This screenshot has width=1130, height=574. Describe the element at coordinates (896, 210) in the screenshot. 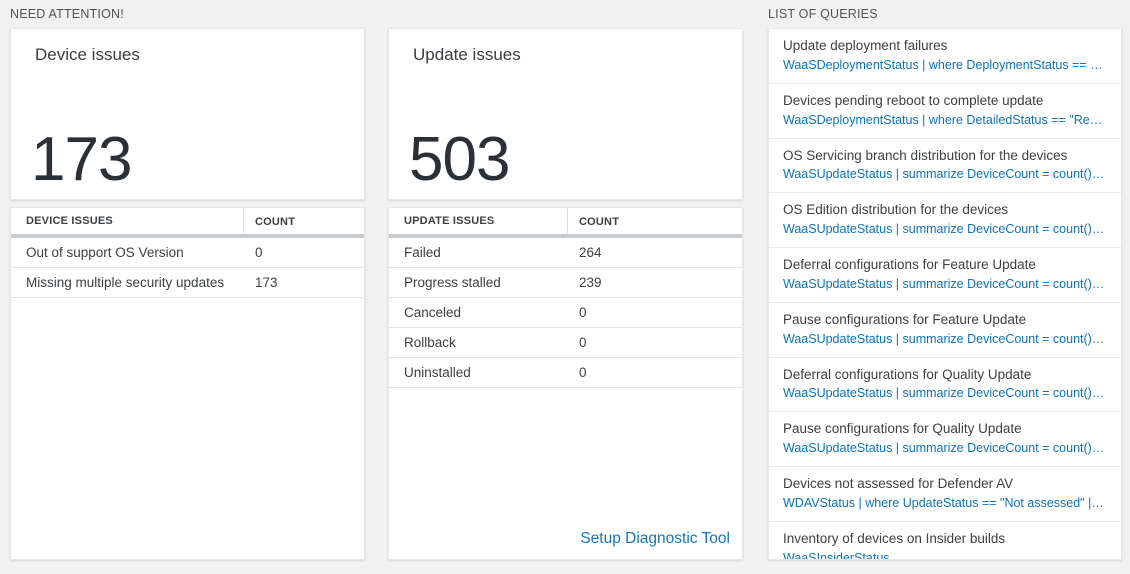

I see `query-title: OS Edition distribution for the devices` at that location.